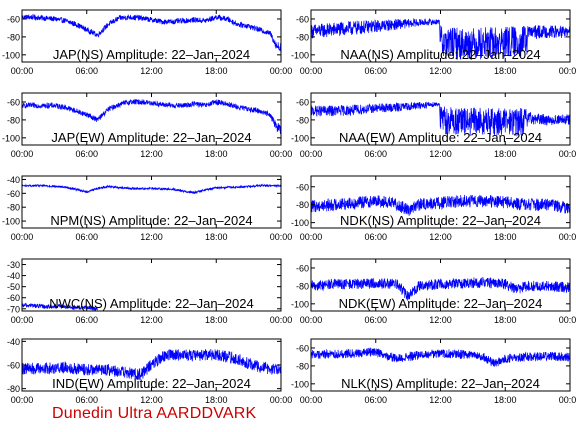 The height and width of the screenshot is (432, 576). What do you see at coordinates (440, 137) in the screenshot?
I see `chart-title: NAA(EW) Amplitude: 22–Jan–2024` at bounding box center [440, 137].